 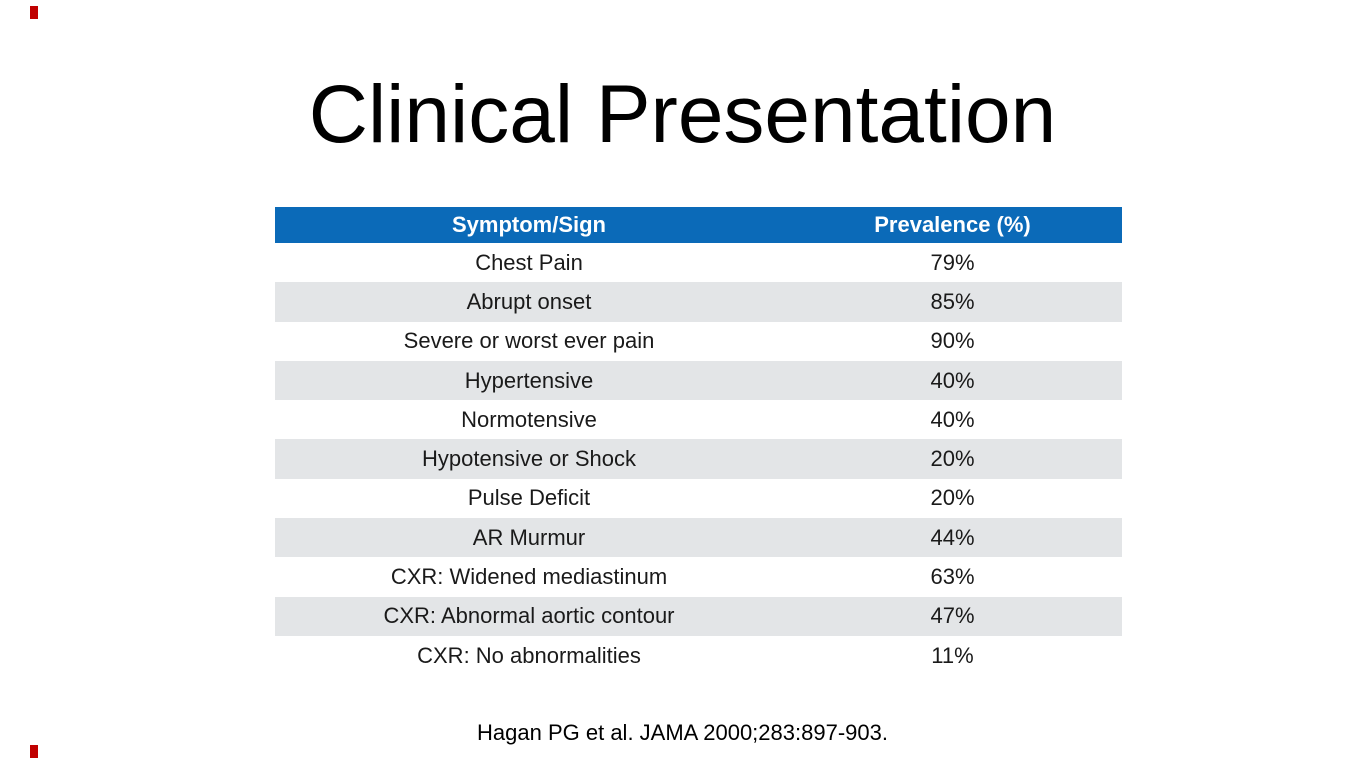 What do you see at coordinates (529, 380) in the screenshot?
I see `symptom-cell: Hypertensive` at bounding box center [529, 380].